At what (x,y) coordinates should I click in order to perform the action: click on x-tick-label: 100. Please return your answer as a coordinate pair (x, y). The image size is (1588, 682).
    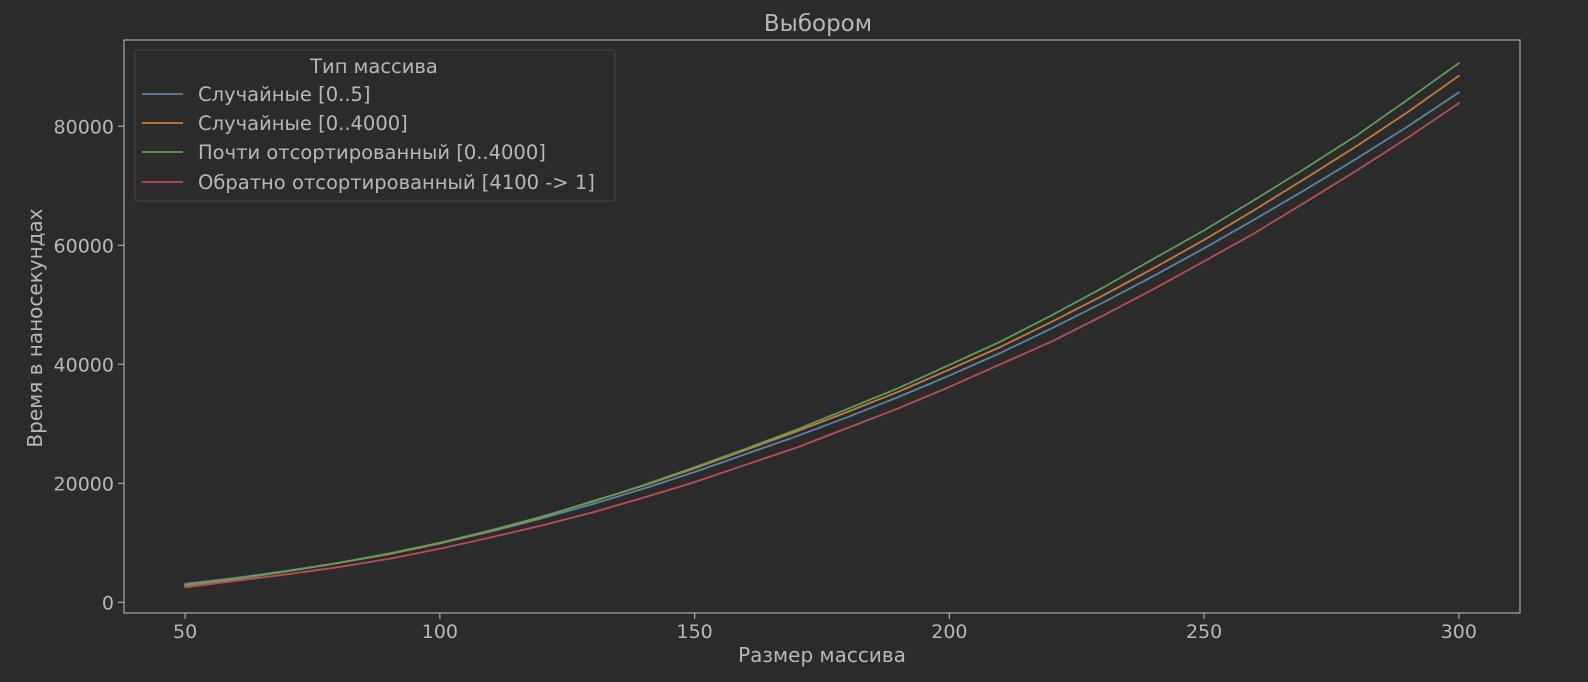
    Looking at the image, I should click on (440, 632).